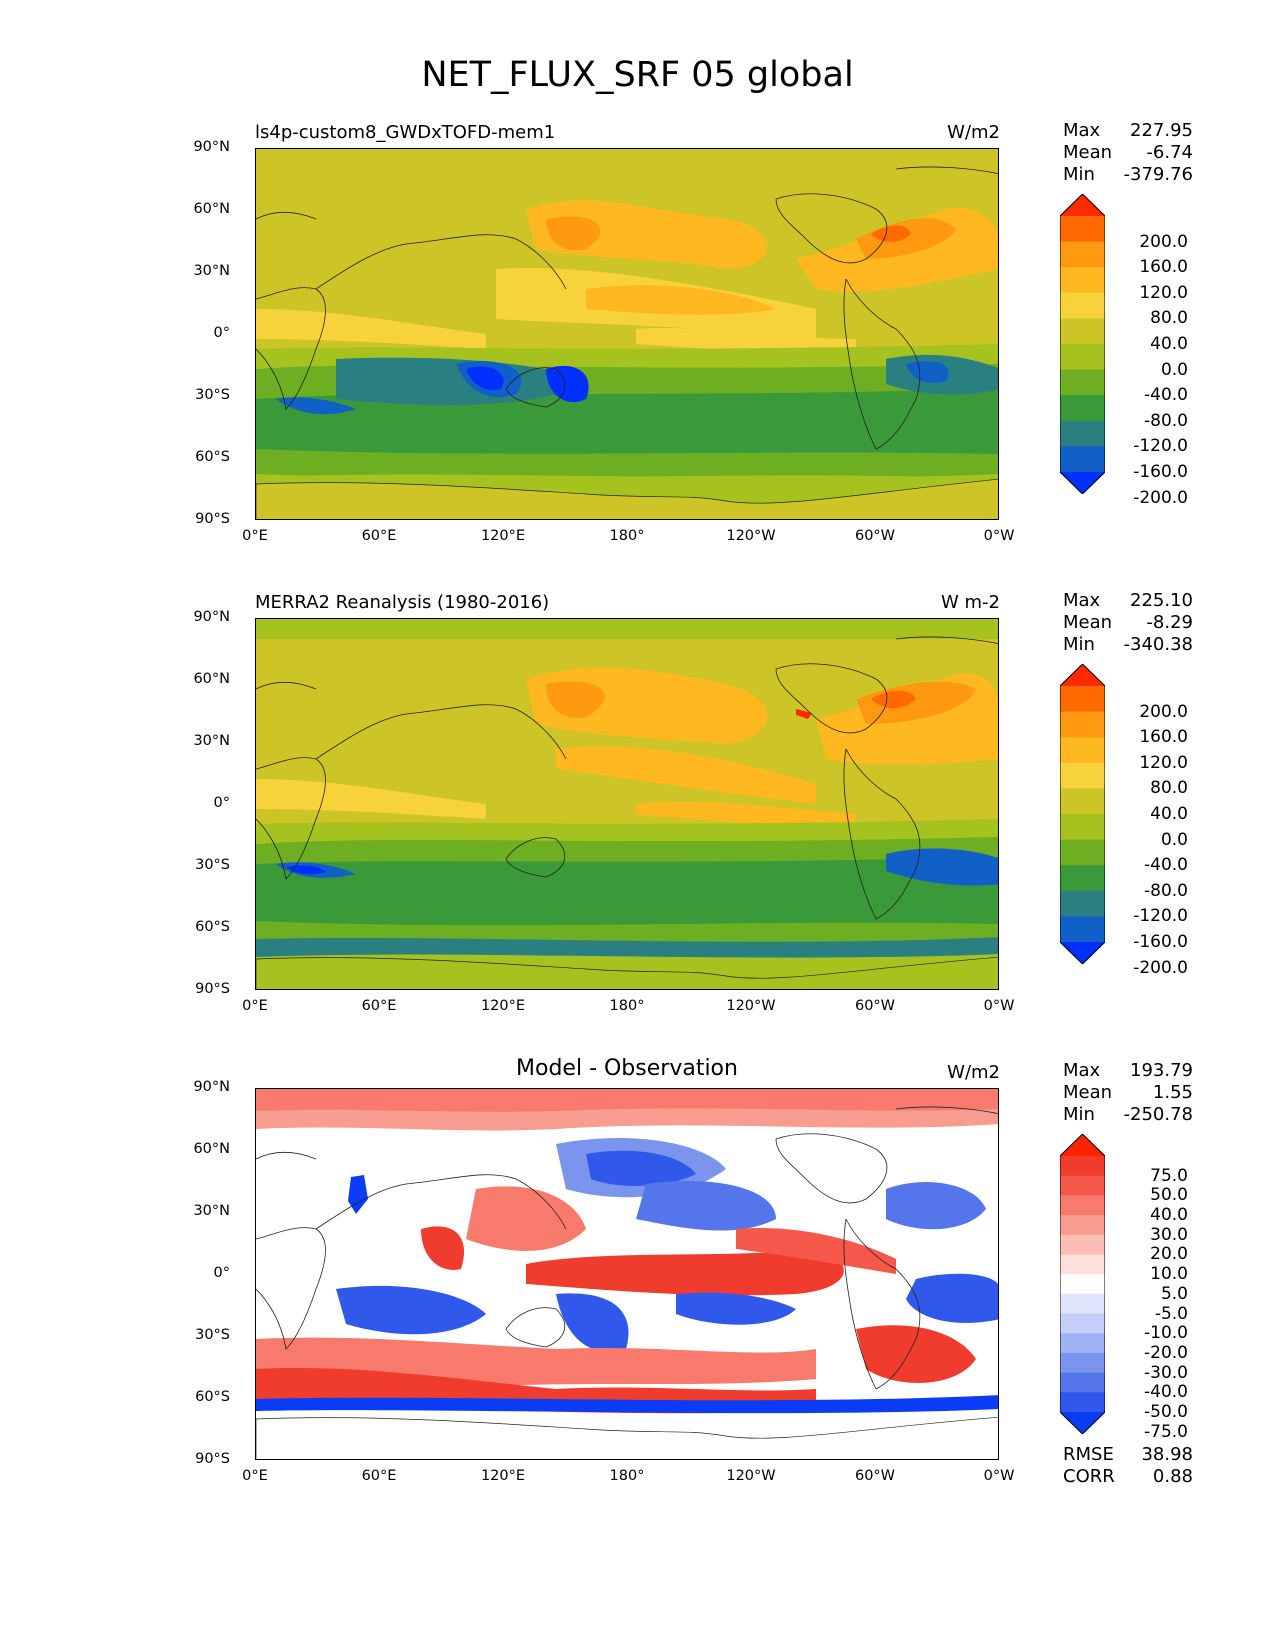 The height and width of the screenshot is (1650, 1275). Describe the element at coordinates (751, 1476) in the screenshot. I see `lon-label: 120°W` at that location.